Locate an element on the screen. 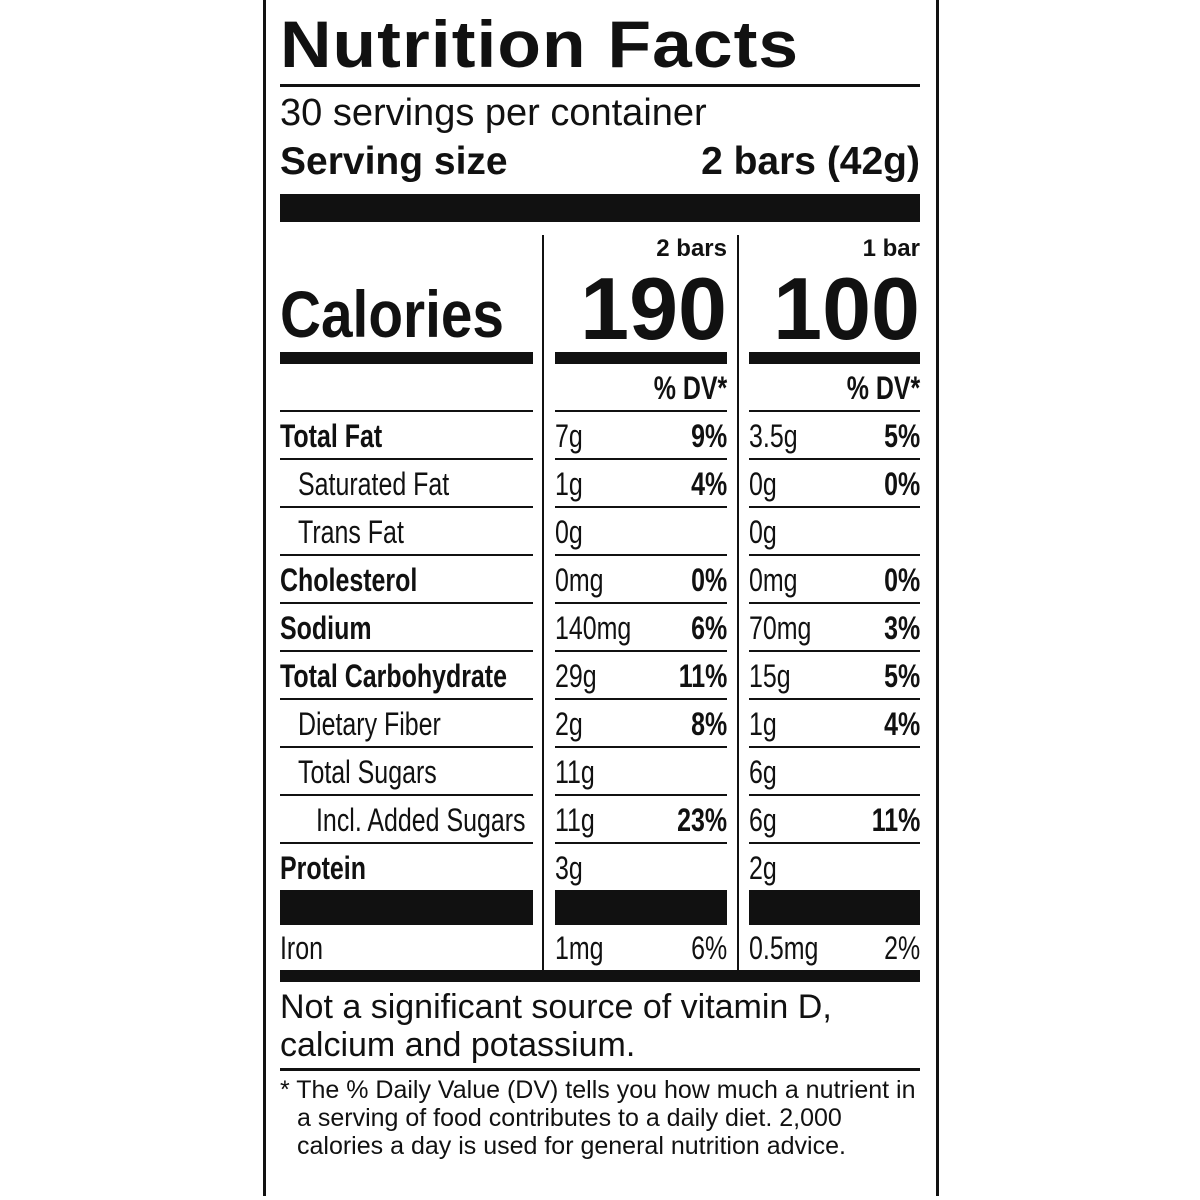 The width and height of the screenshot is (1200, 1200). amount-2-bars-text: 140mg is located at coordinates (593, 628).